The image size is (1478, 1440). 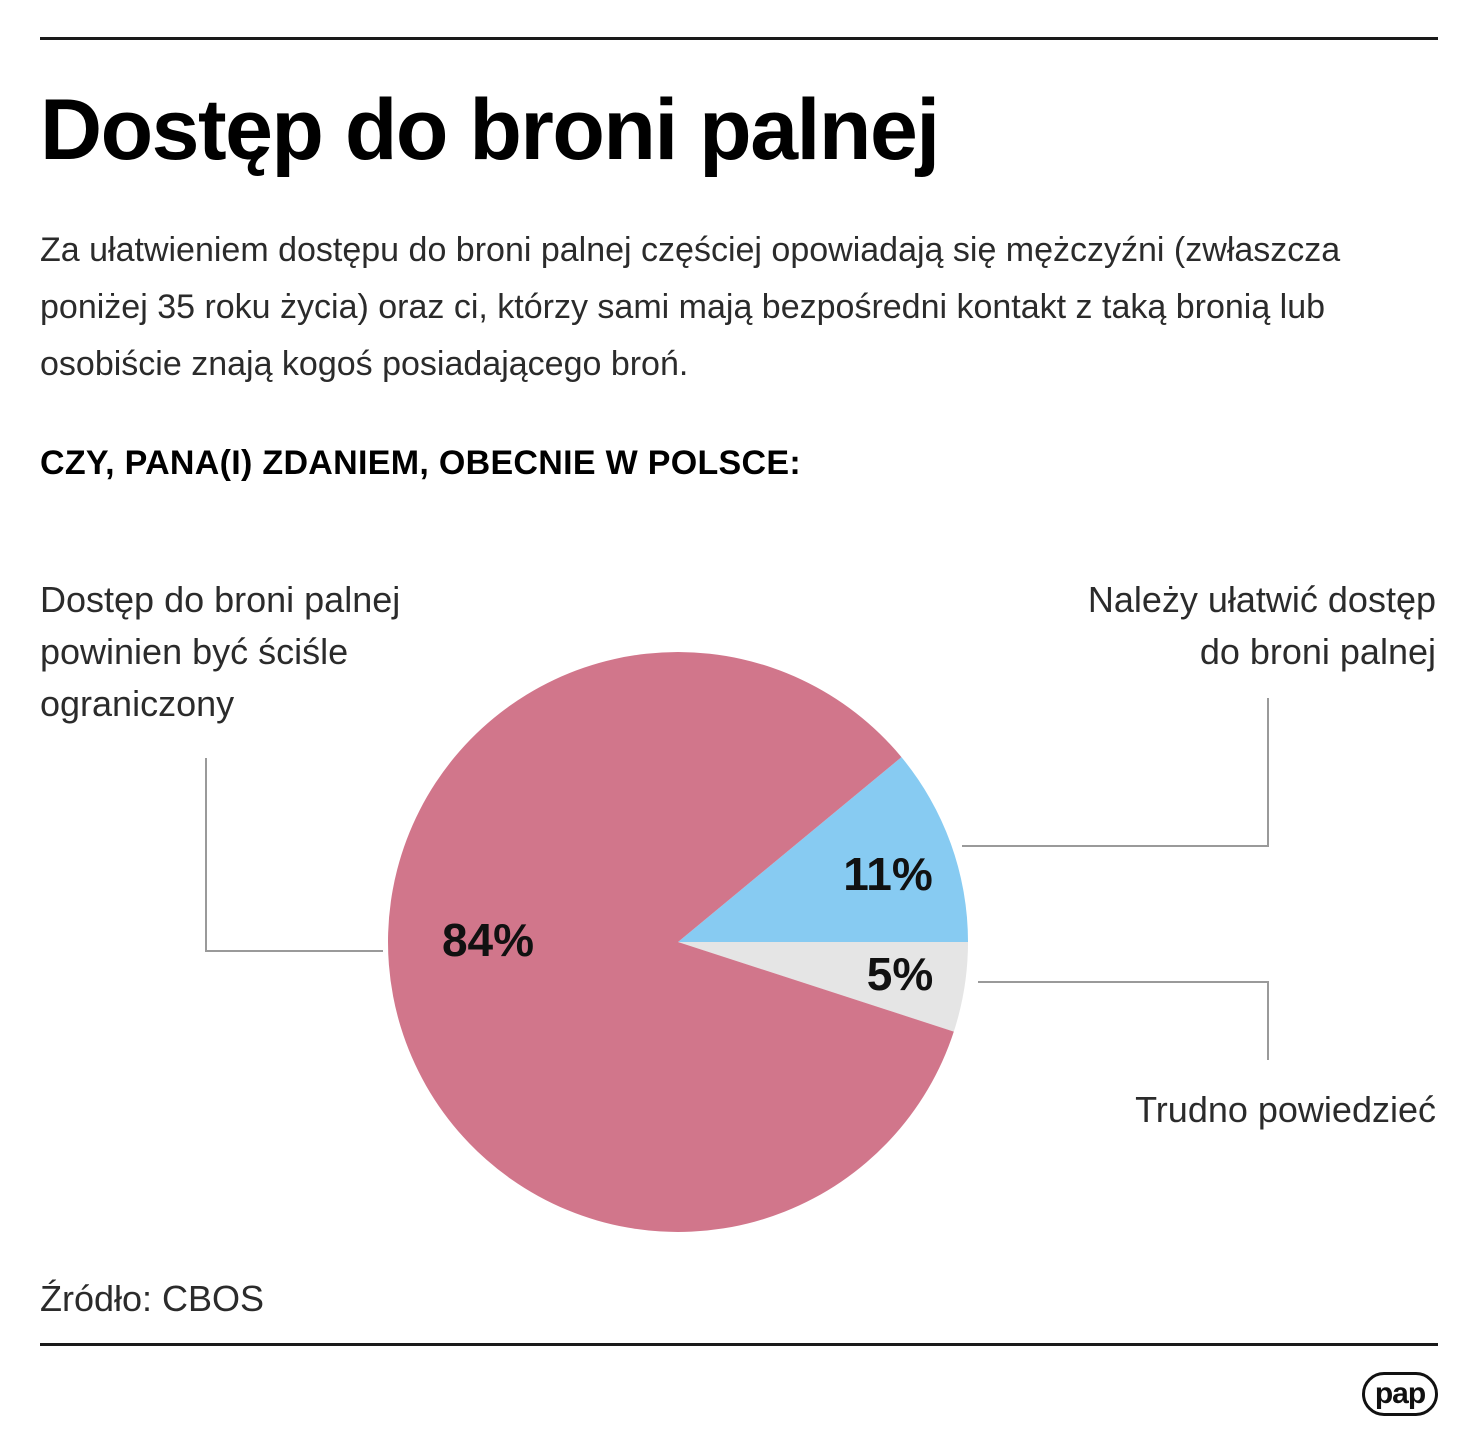 I want to click on category-label-line: ograniczony, so click(x=137, y=703).